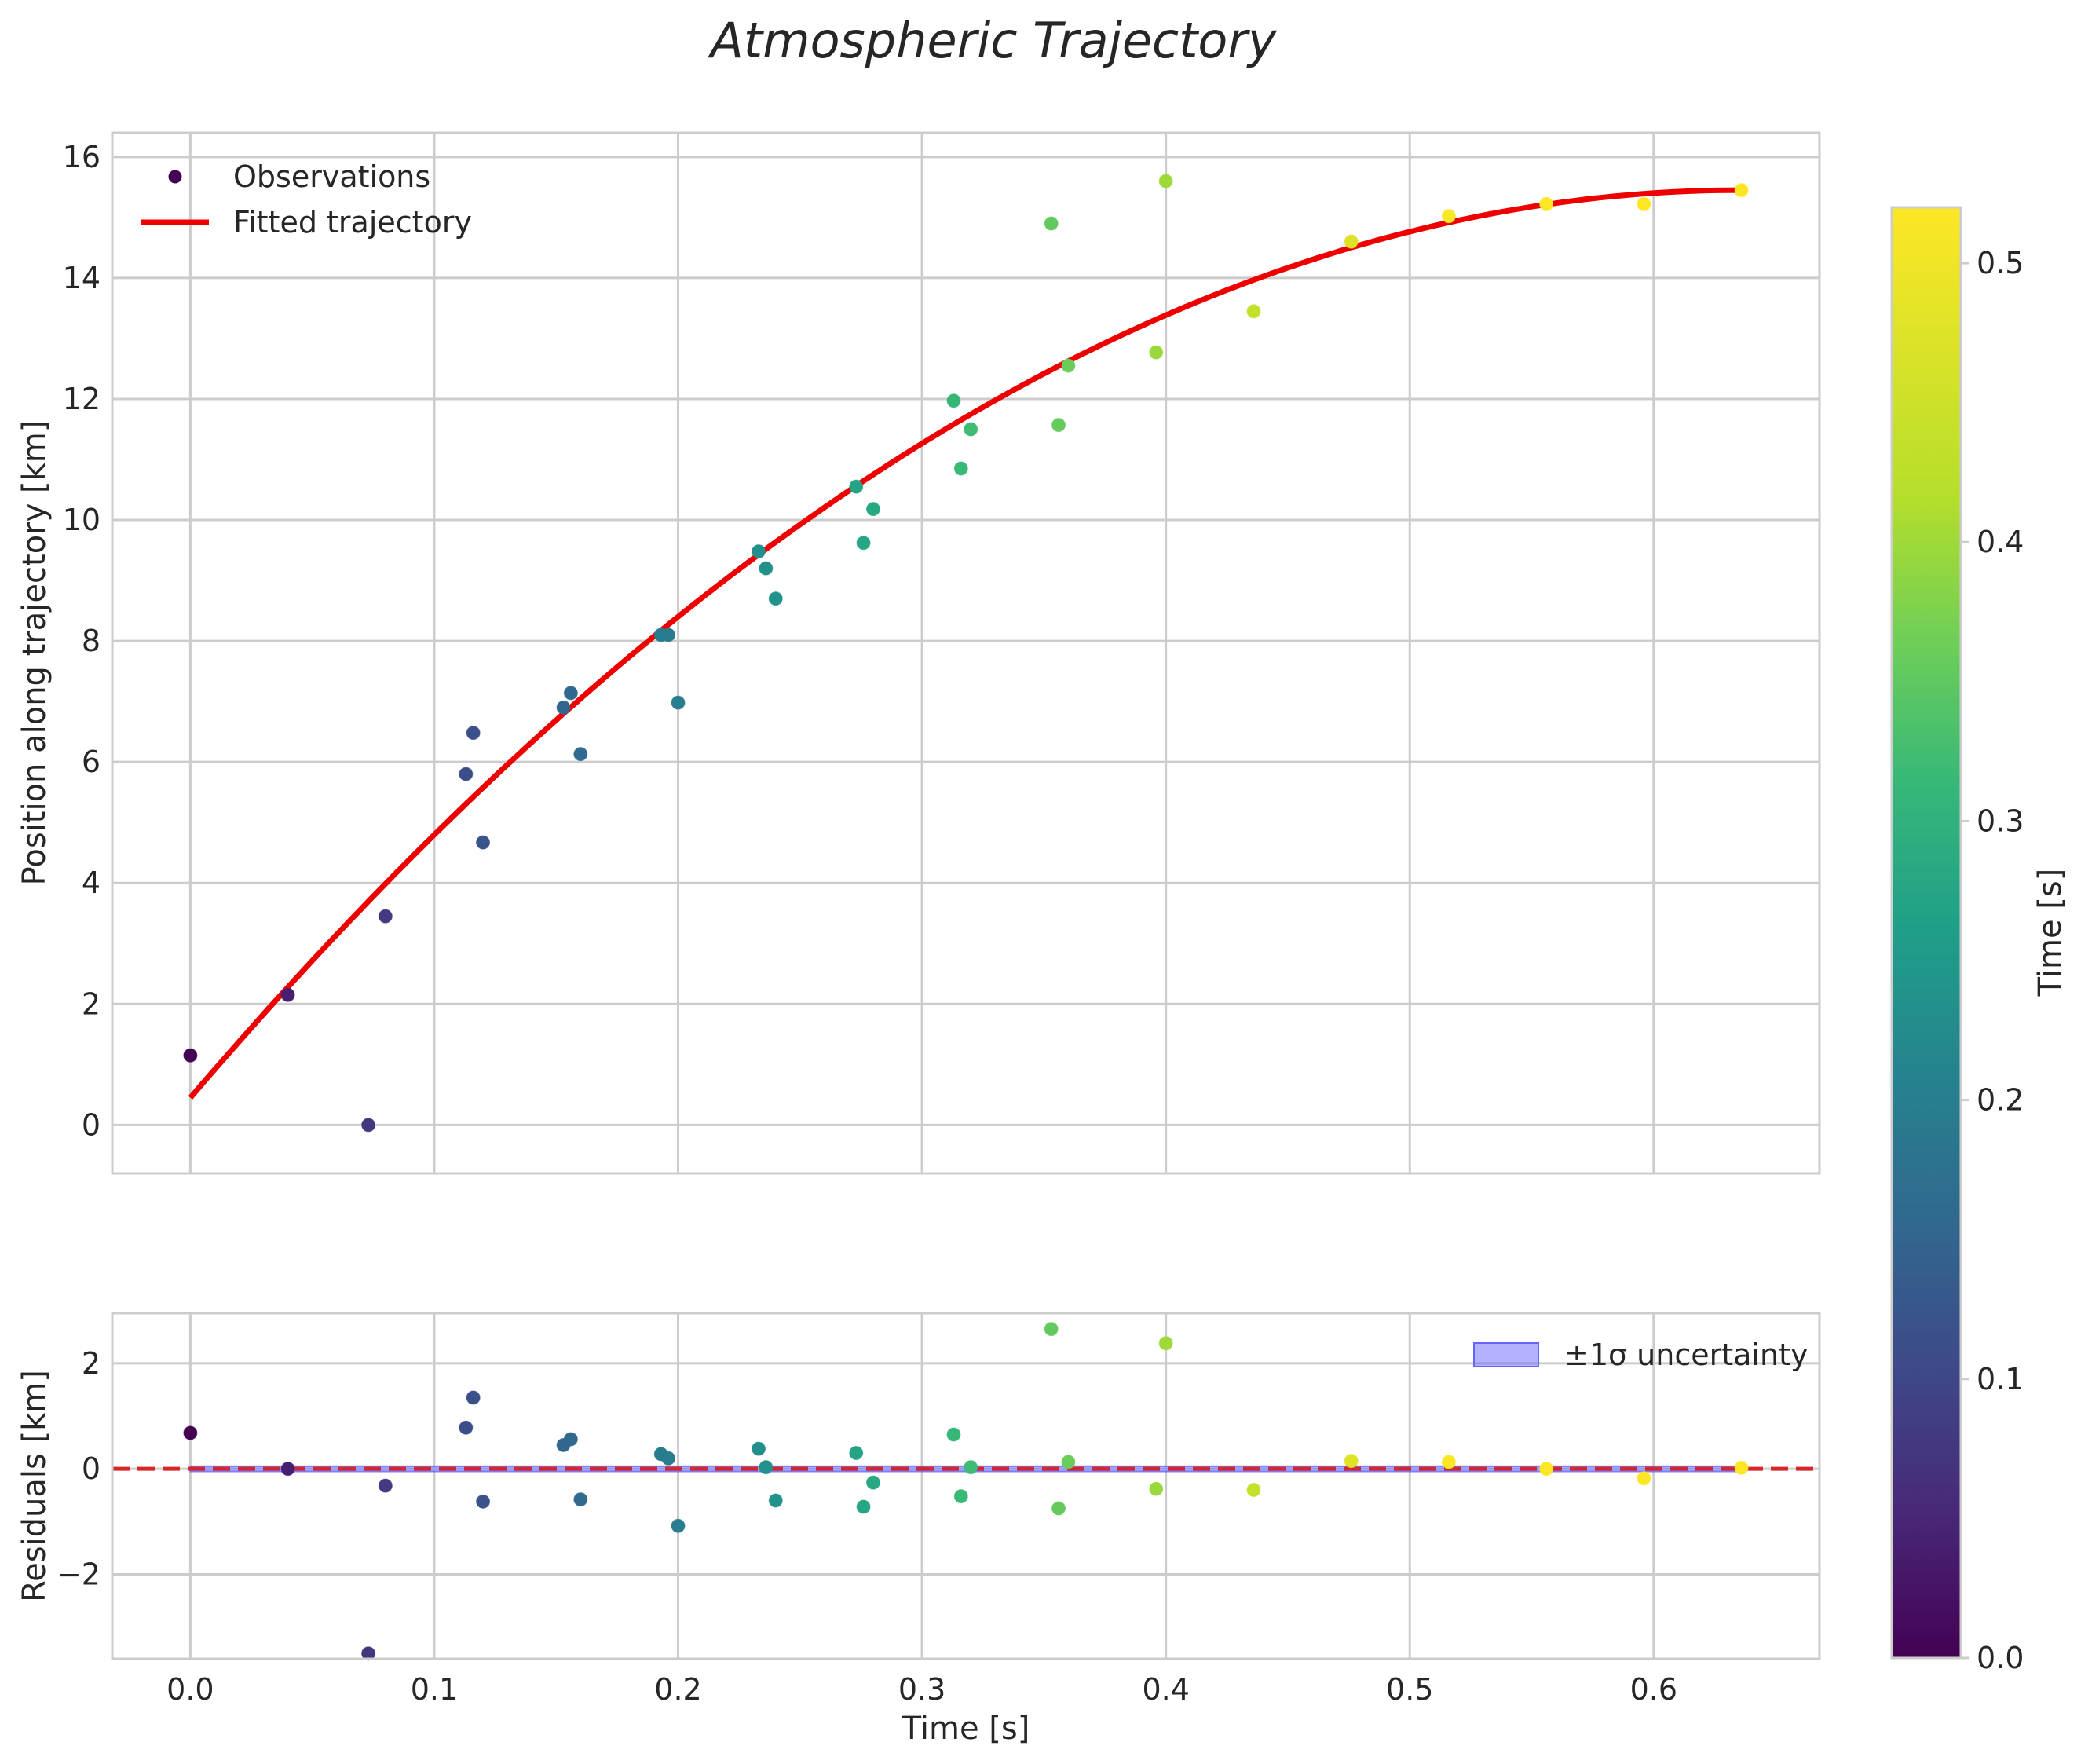 The height and width of the screenshot is (1764, 2081). What do you see at coordinates (306, 199) in the screenshot?
I see `top-legend: Observations Fitted trajectory` at bounding box center [306, 199].